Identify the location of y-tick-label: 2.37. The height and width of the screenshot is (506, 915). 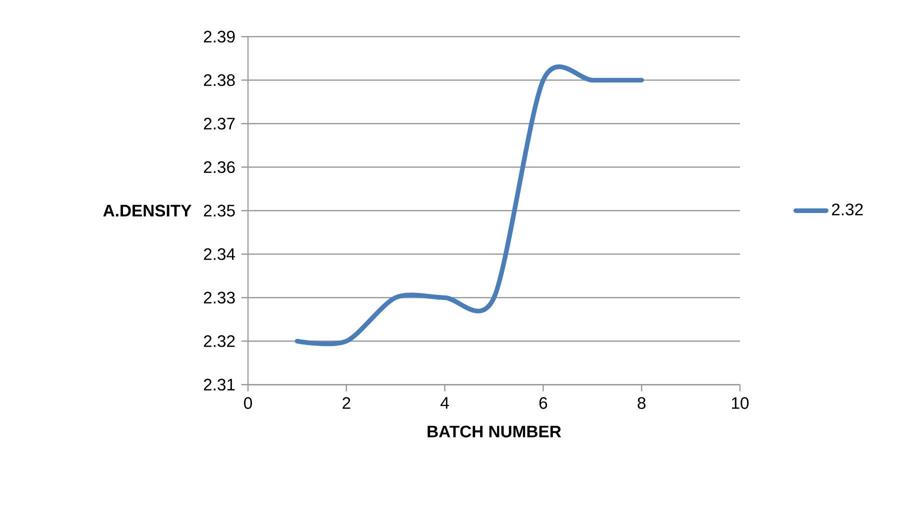
(219, 124).